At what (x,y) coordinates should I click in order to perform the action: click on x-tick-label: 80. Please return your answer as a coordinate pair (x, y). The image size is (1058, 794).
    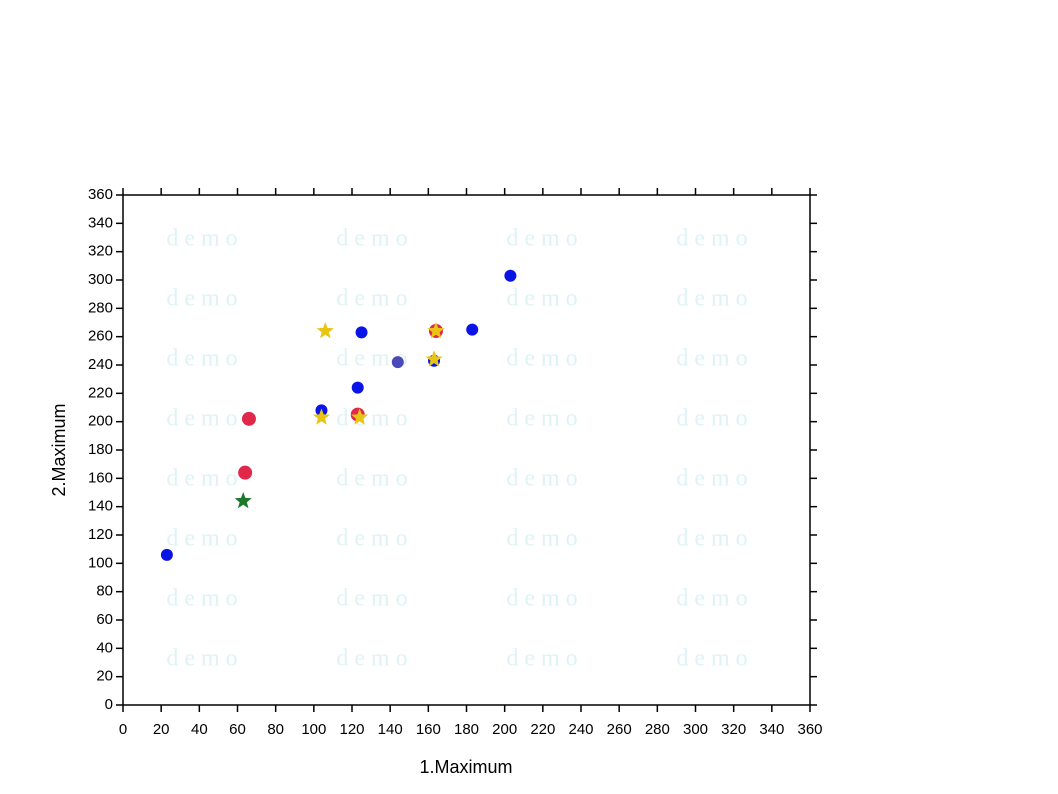
    Looking at the image, I should click on (275, 729).